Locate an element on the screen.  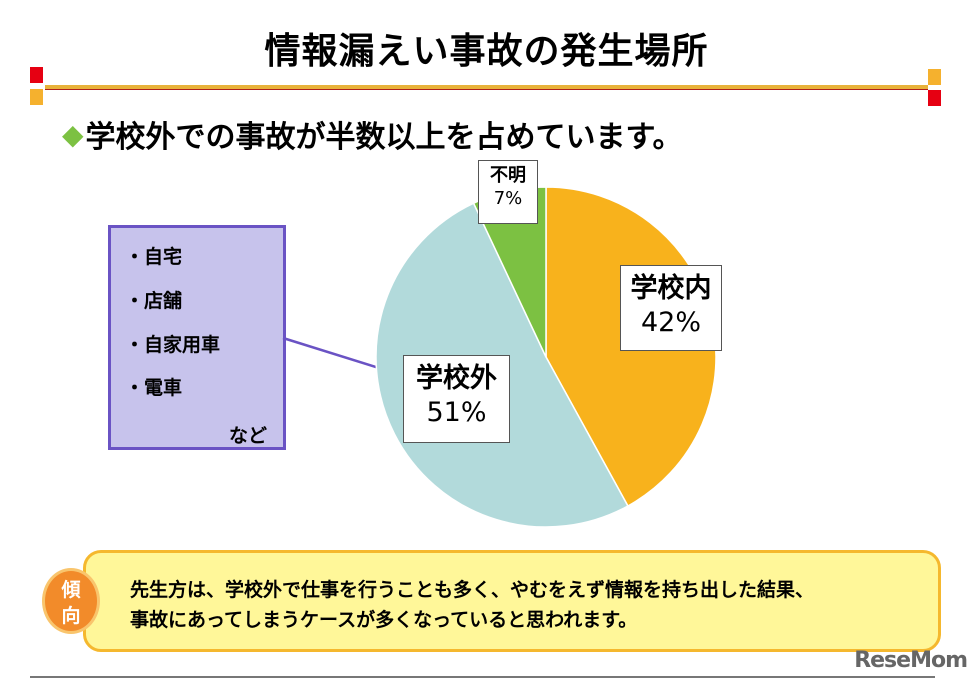
callout-line: 事故にあってしまうケースが多くなっていると思われます。 is located at coordinates (384, 620).